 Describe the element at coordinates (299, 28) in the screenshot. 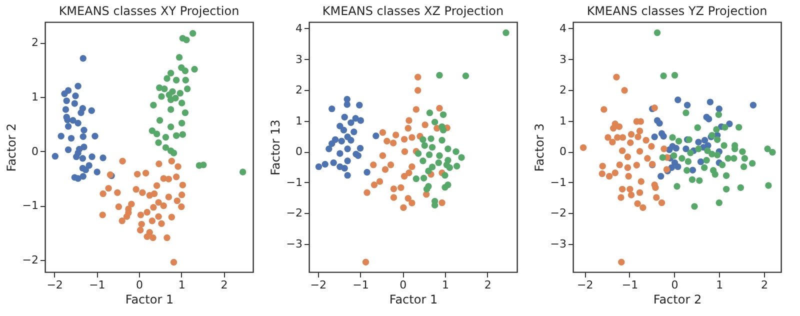

I see `y-tick-label: 4` at that location.